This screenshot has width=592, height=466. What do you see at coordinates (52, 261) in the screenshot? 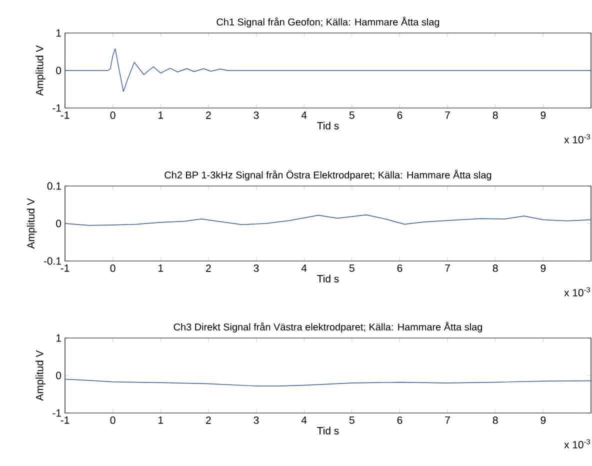
I see `y-tick-label: -0.1` at bounding box center [52, 261].